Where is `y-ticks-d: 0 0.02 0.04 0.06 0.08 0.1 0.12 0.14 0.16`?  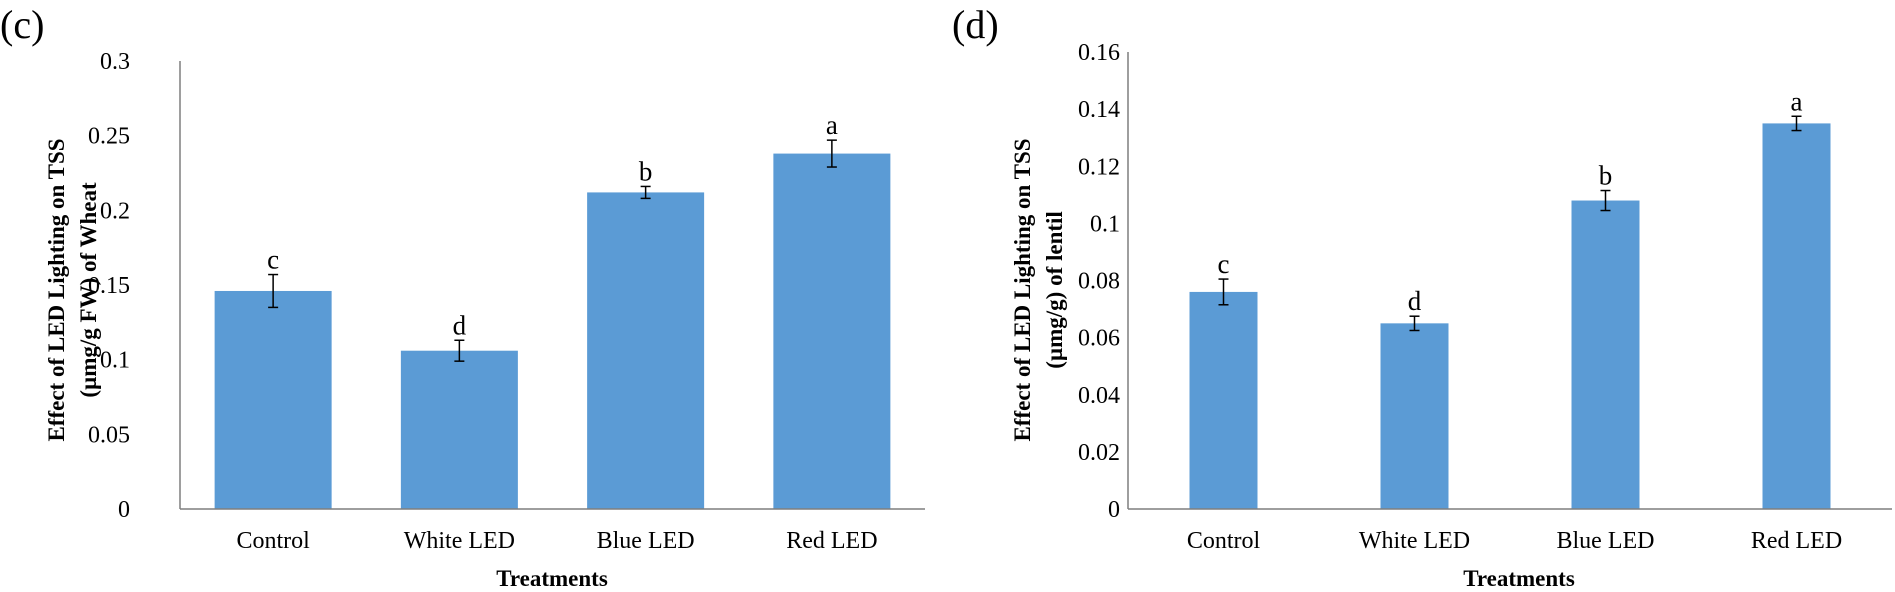
y-ticks-d: 0 0.02 0.04 0.06 0.08 0.1 0.12 0.14 0.16 is located at coordinates (1099, 281).